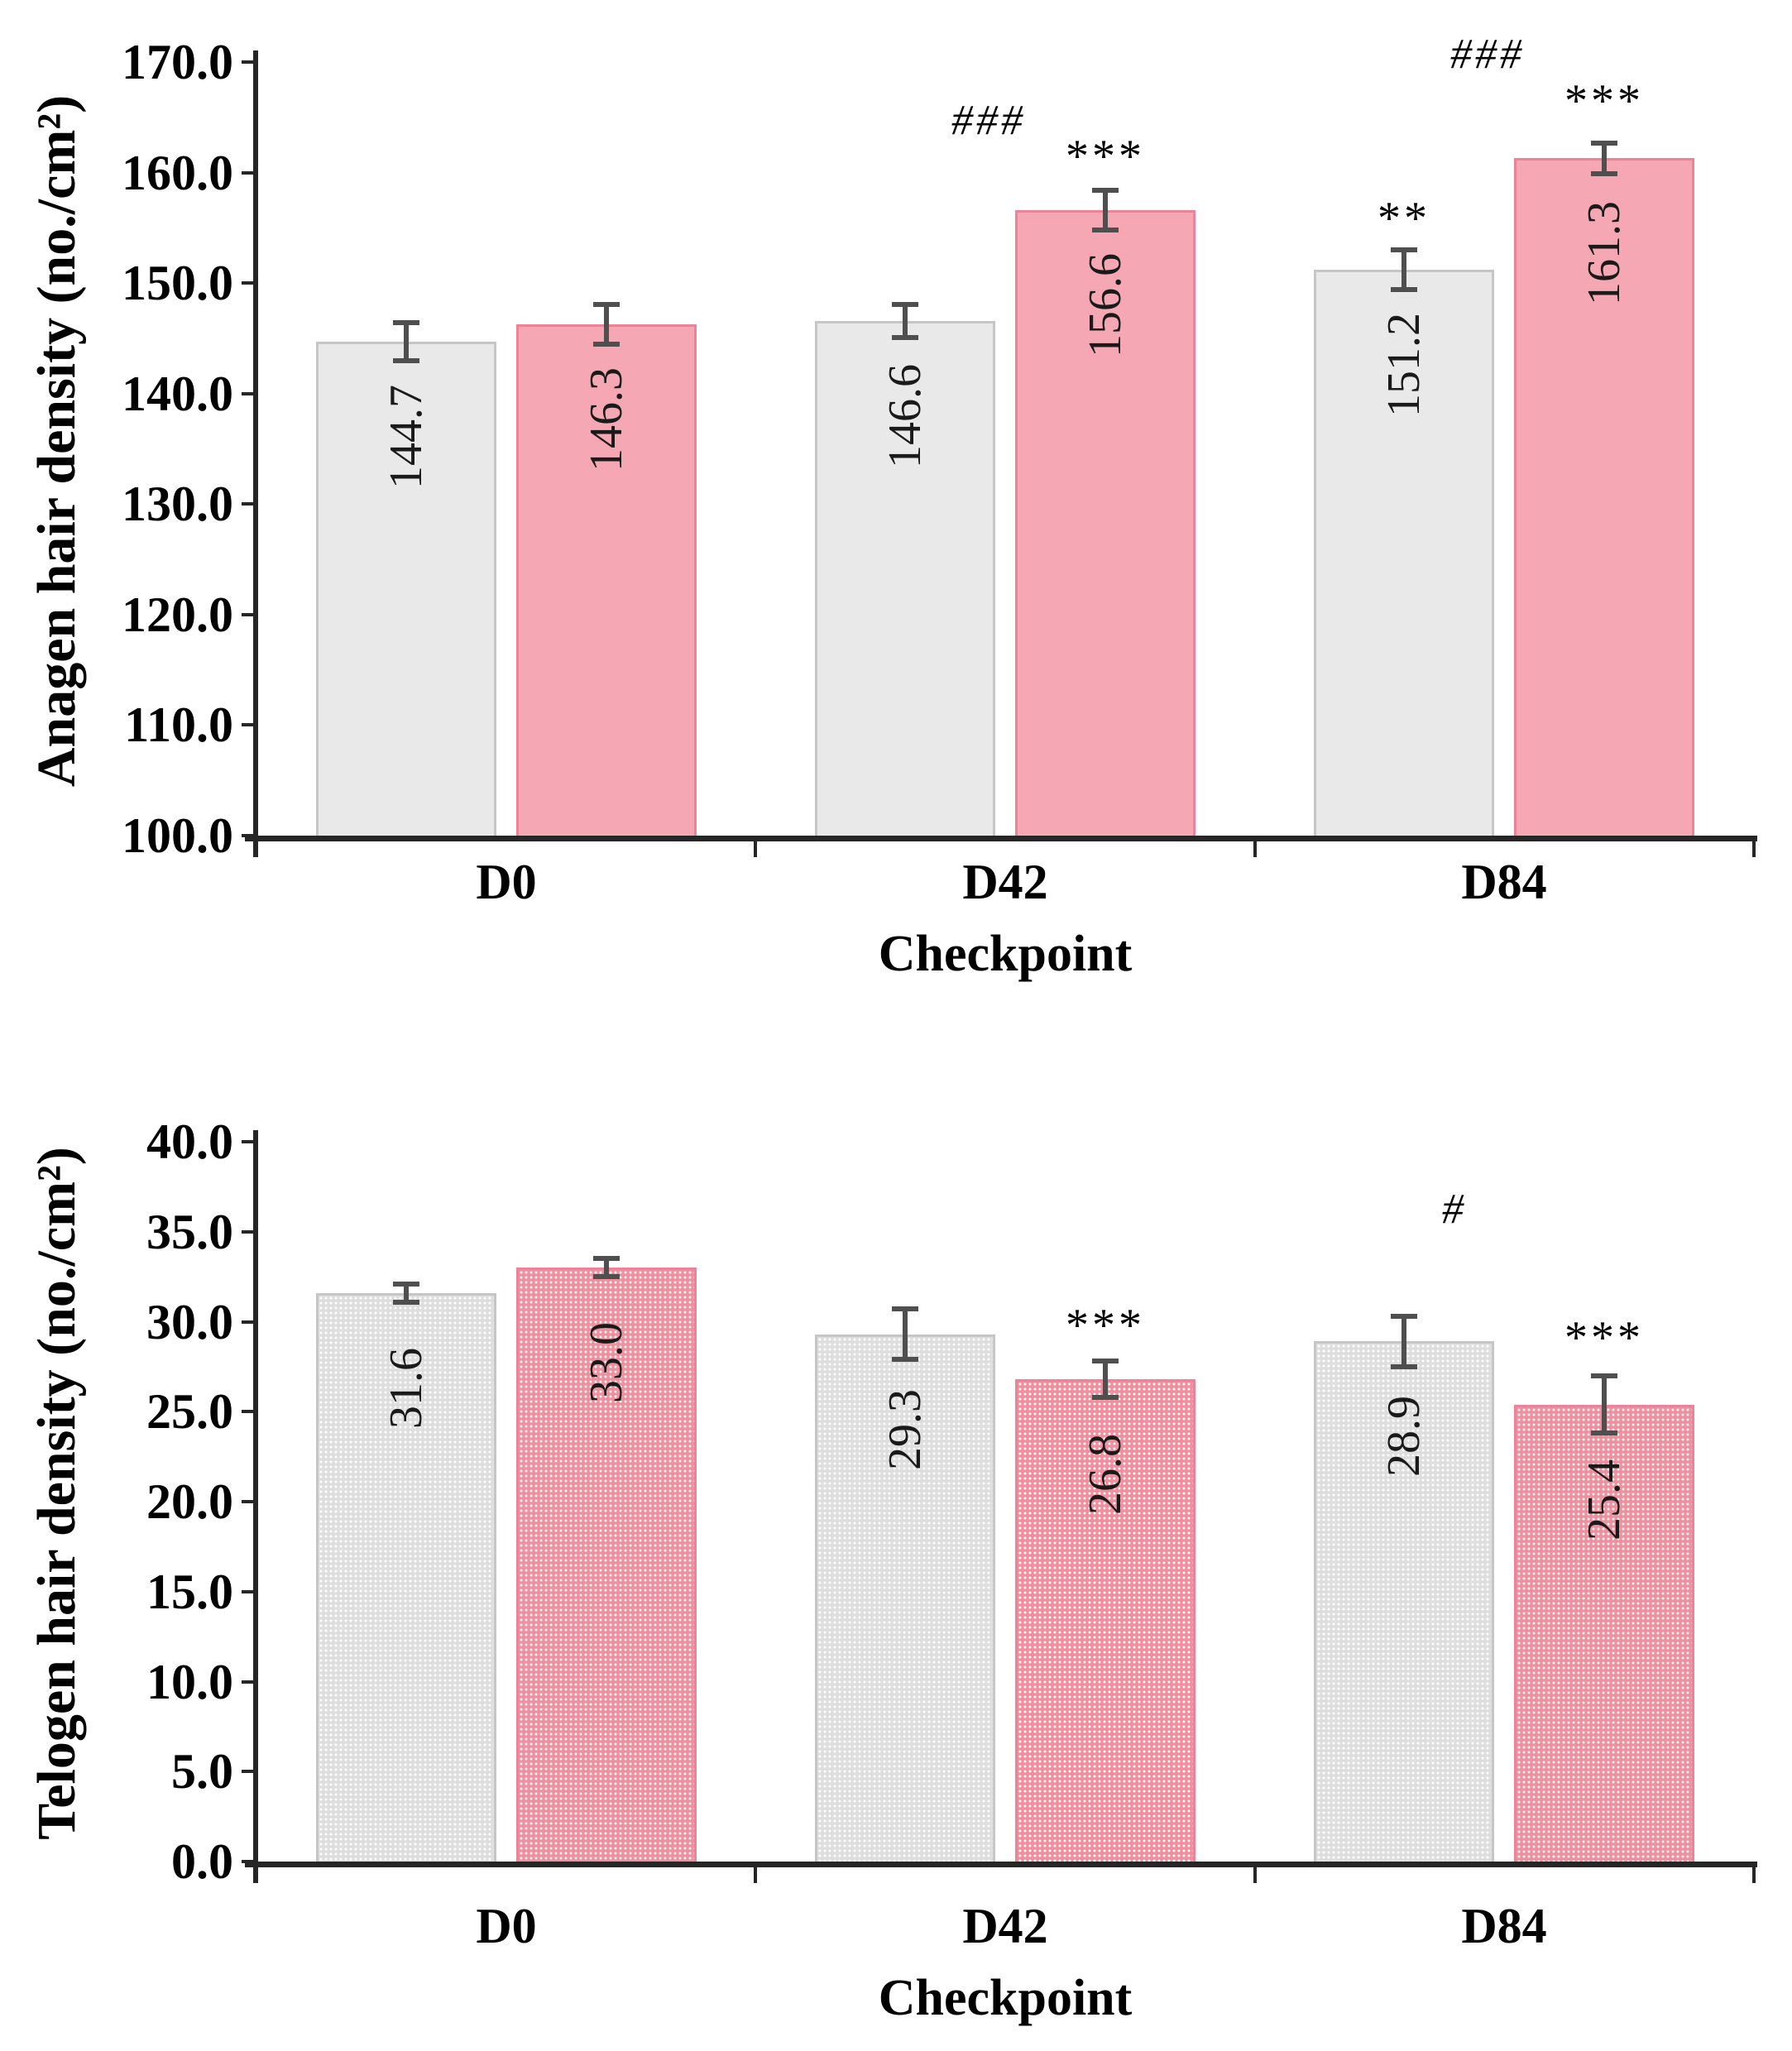  I want to click on sig-hash-annotation: #, so click(1454, 1209).